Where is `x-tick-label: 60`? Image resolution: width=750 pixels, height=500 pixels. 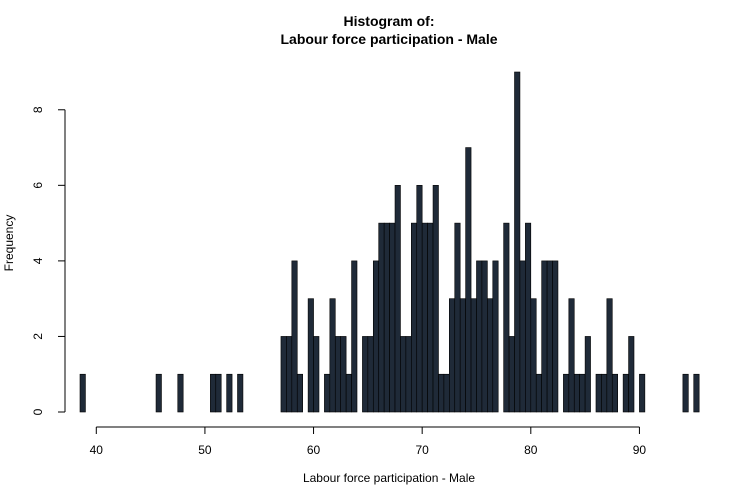 x-tick-label: 60 is located at coordinates (314, 450).